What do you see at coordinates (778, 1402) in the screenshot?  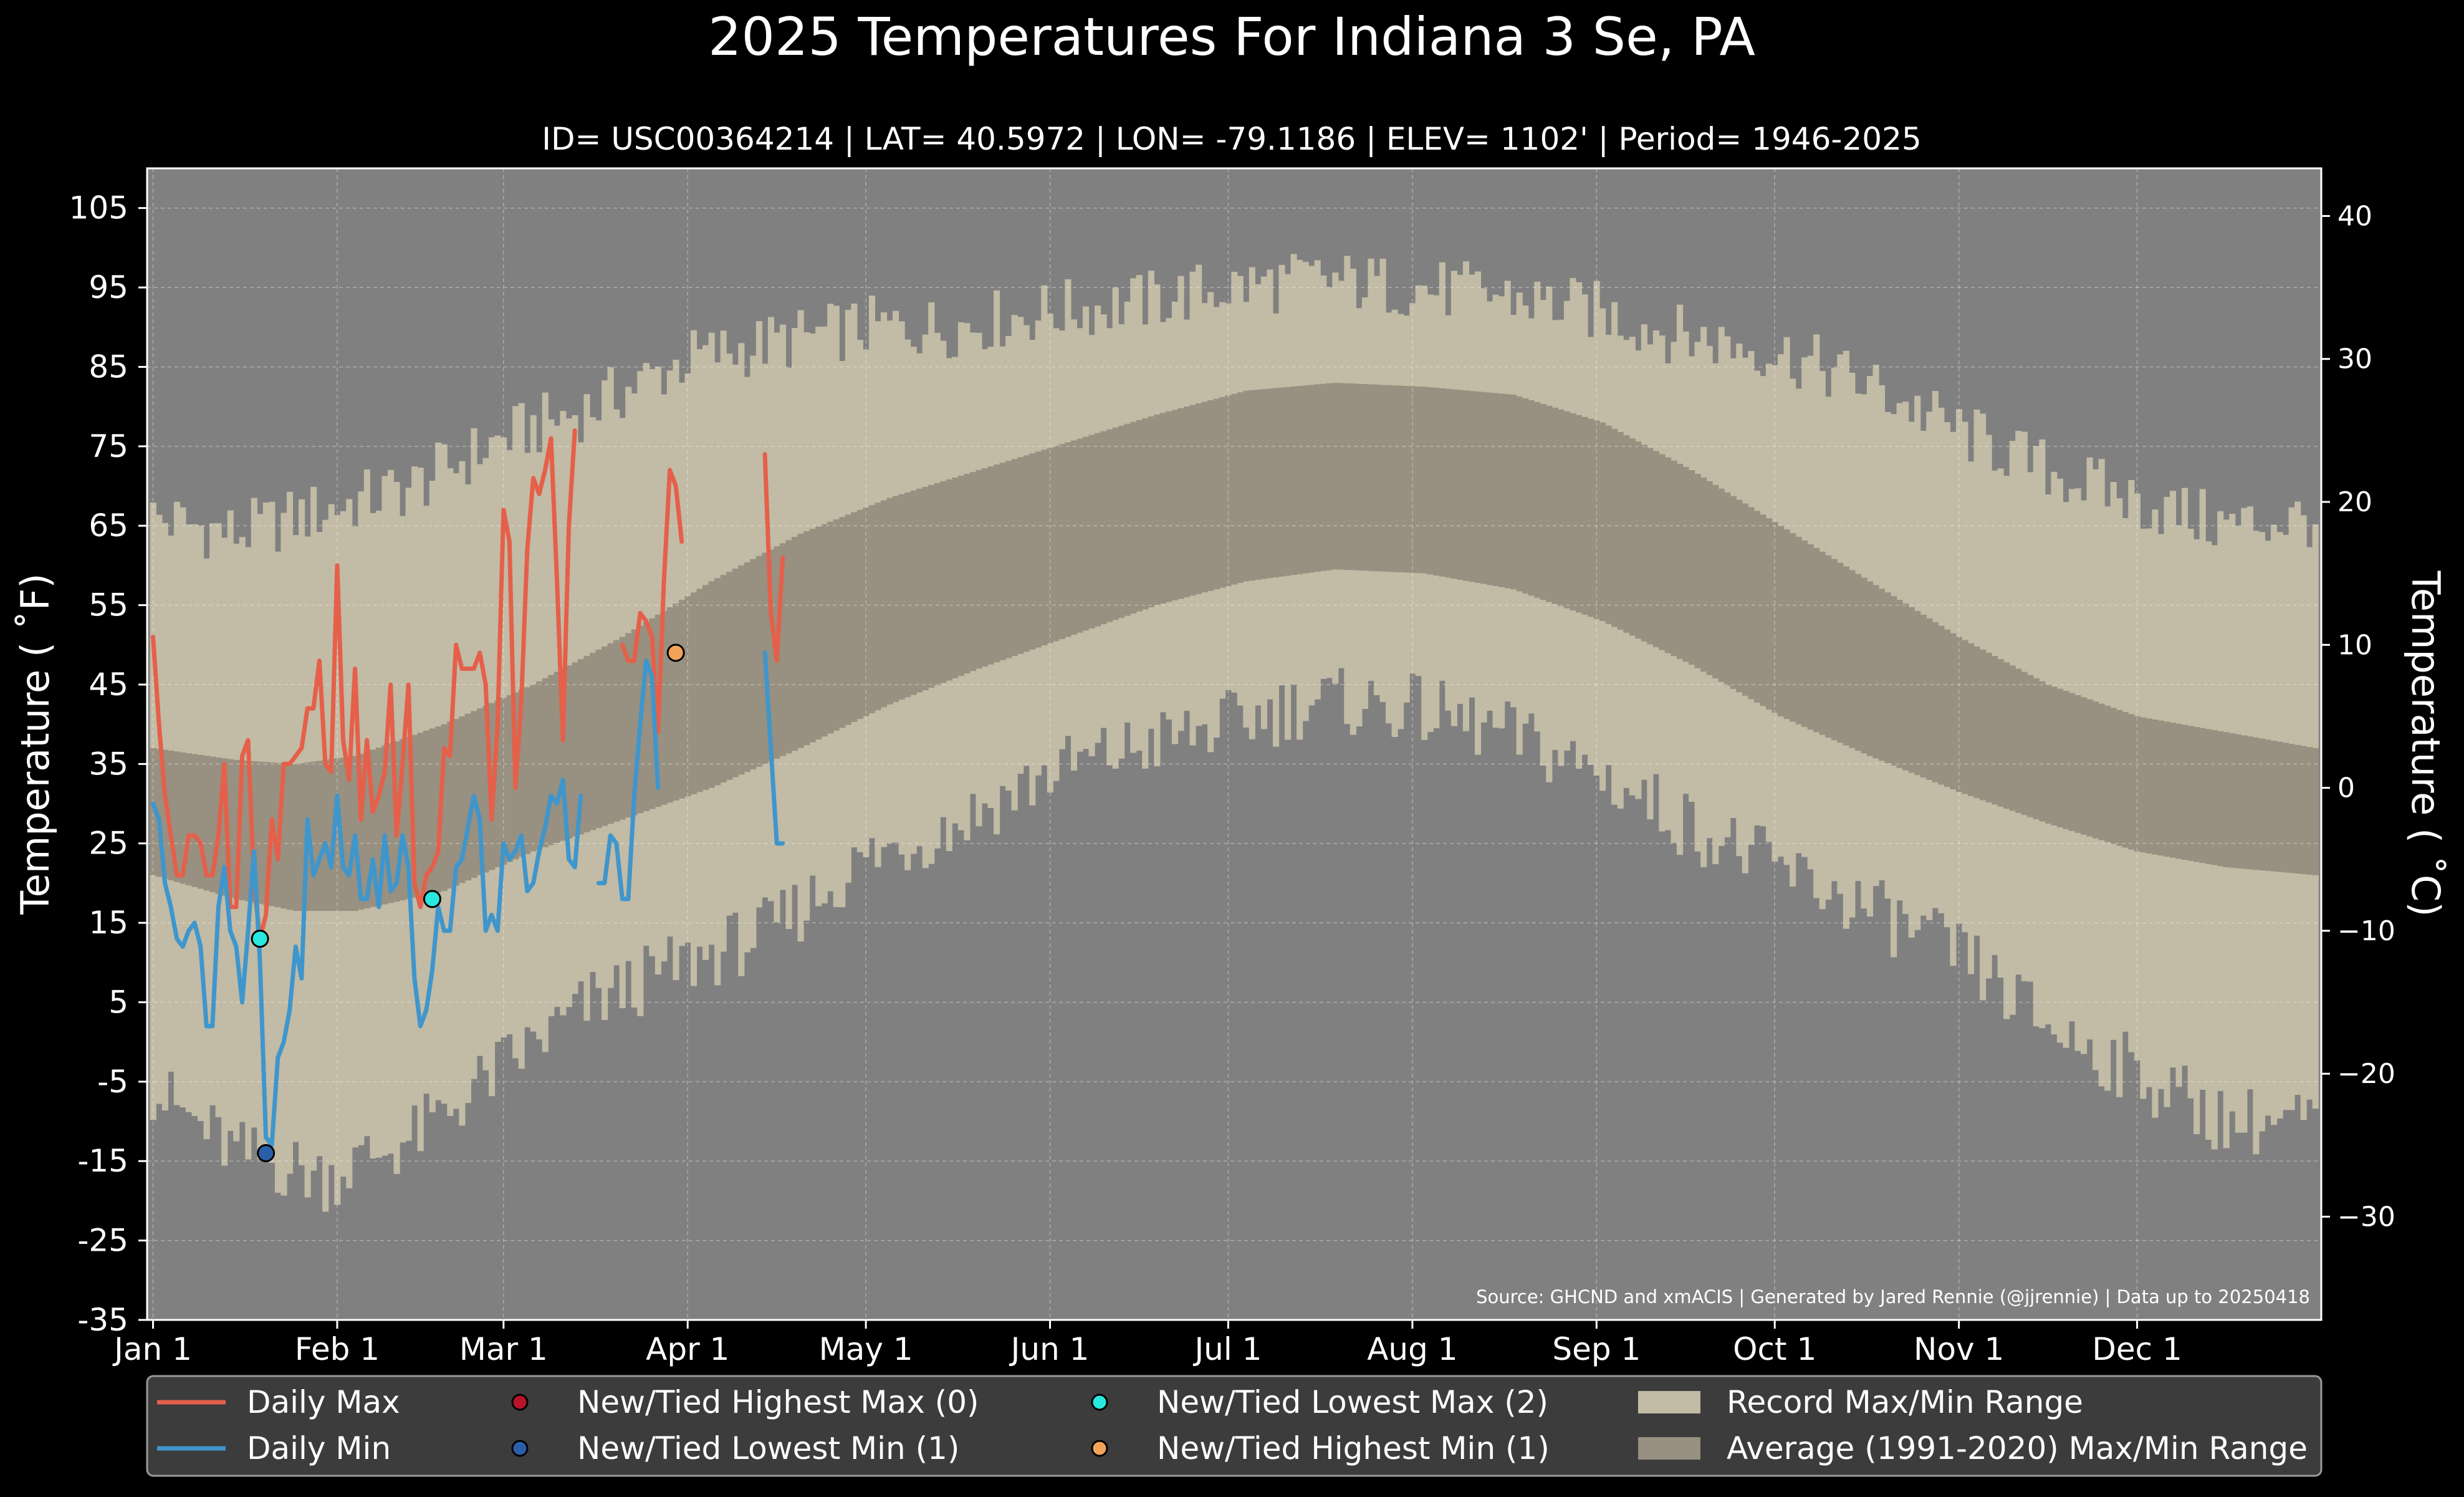 I see `legend-label: New/Tied Highest Max (0)` at bounding box center [778, 1402].